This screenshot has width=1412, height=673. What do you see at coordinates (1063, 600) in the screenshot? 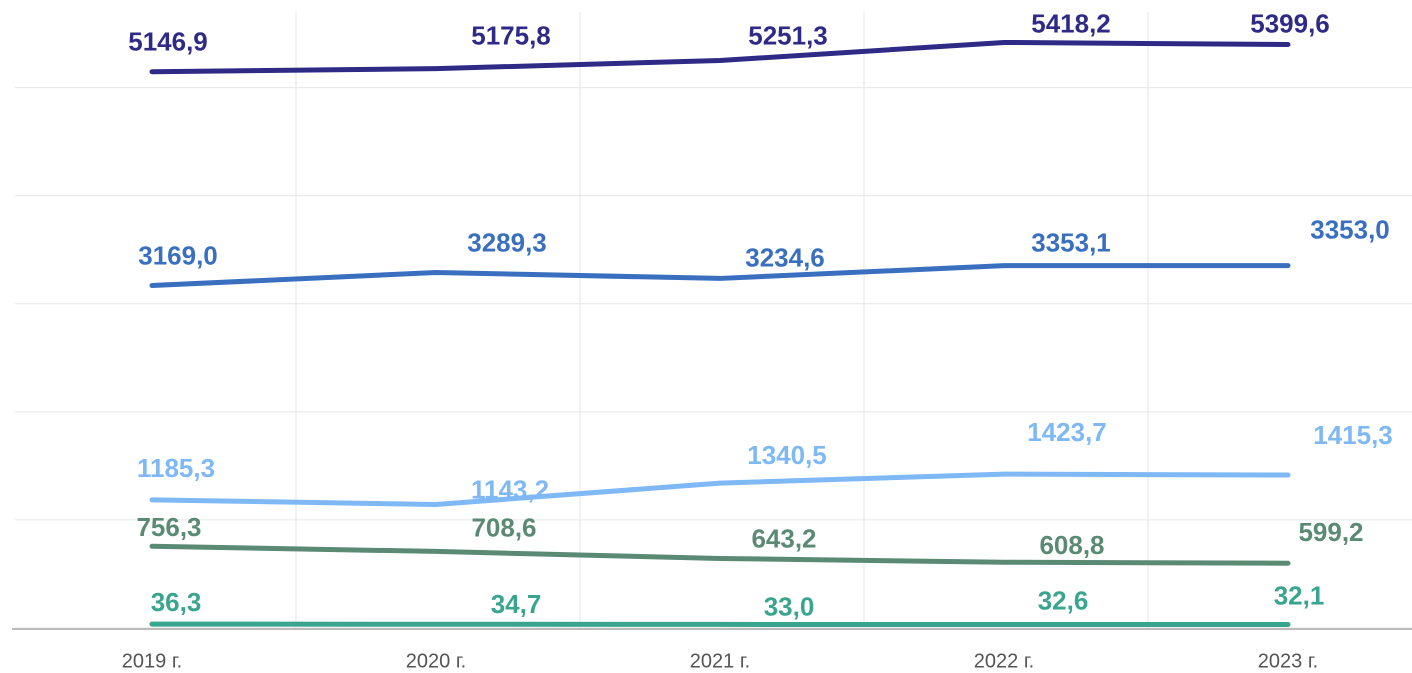
I see `data-label: 32,6` at bounding box center [1063, 600].